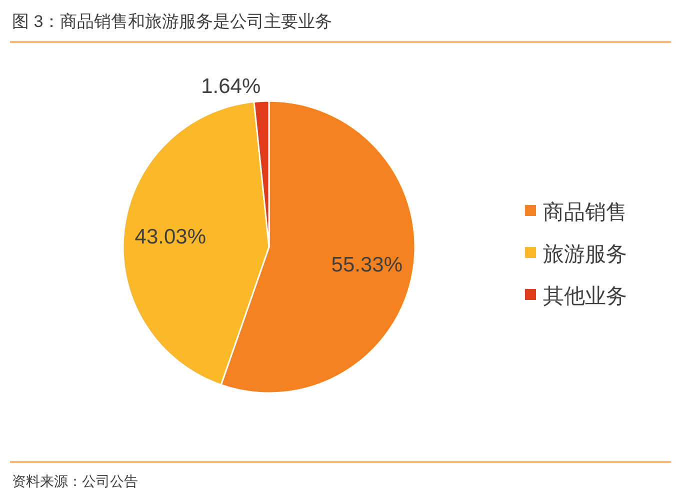 Image resolution: width=681 pixels, height=498 pixels. Describe the element at coordinates (585, 212) in the screenshot. I see `legend-label: 商品销售` at that location.